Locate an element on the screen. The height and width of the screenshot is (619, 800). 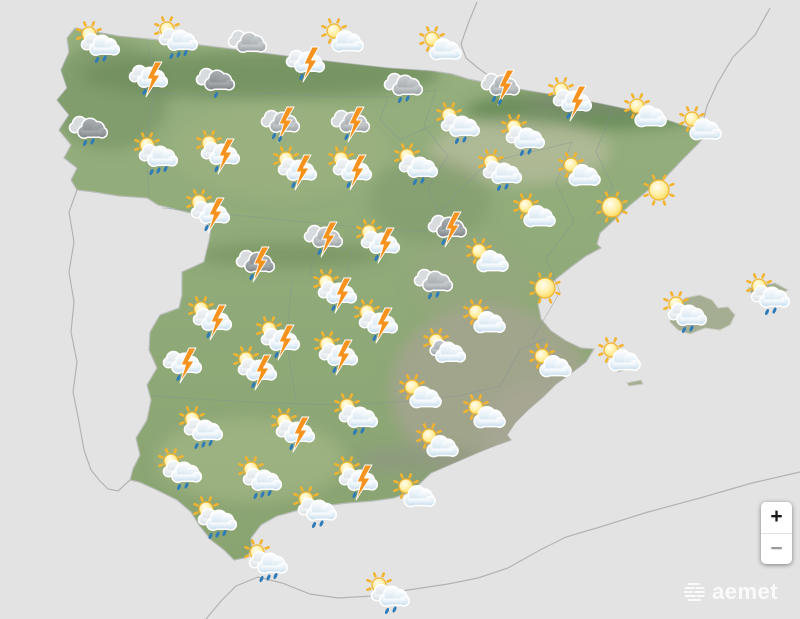
aemet-swirl-icon is located at coordinates (694, 592).